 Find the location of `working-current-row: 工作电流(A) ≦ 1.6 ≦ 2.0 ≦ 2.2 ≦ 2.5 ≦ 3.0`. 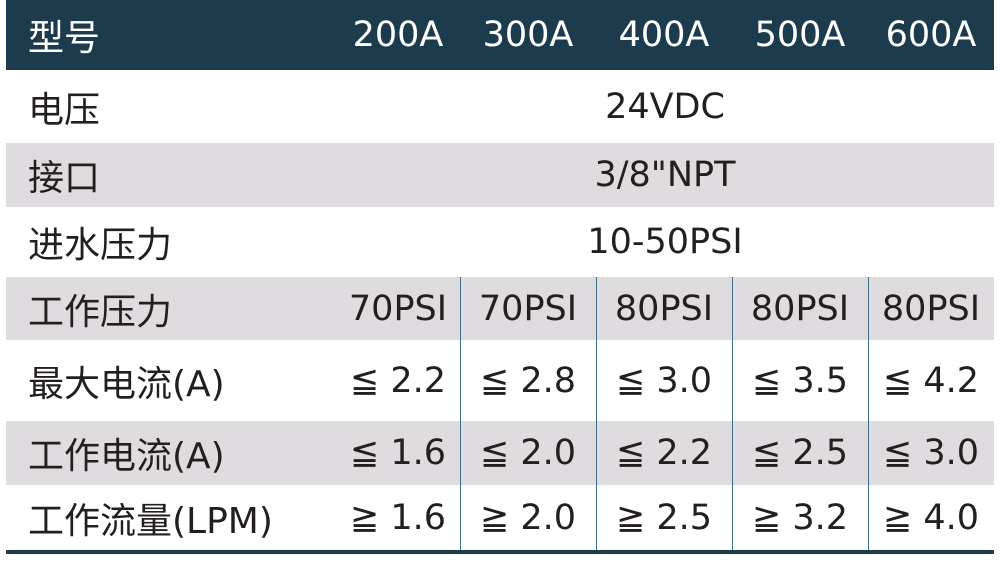

working-current-row: 工作电流(A) ≦ 1.6 ≦ 2.0 ≦ 2.2 ≦ 2.5 ≦ 3.0 is located at coordinates (500, 453).